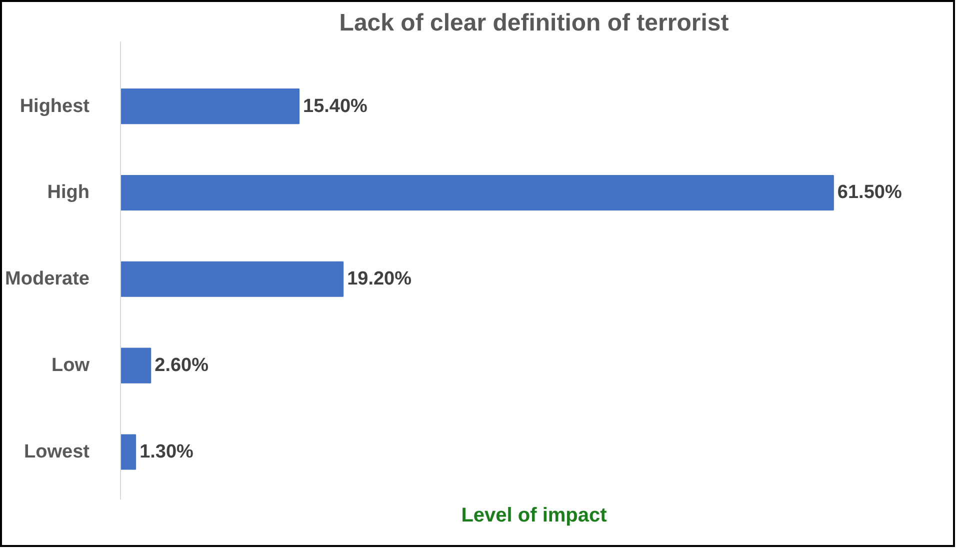  Describe the element at coordinates (534, 23) in the screenshot. I see `chart-title: Lack of clear definition of terrorist` at that location.